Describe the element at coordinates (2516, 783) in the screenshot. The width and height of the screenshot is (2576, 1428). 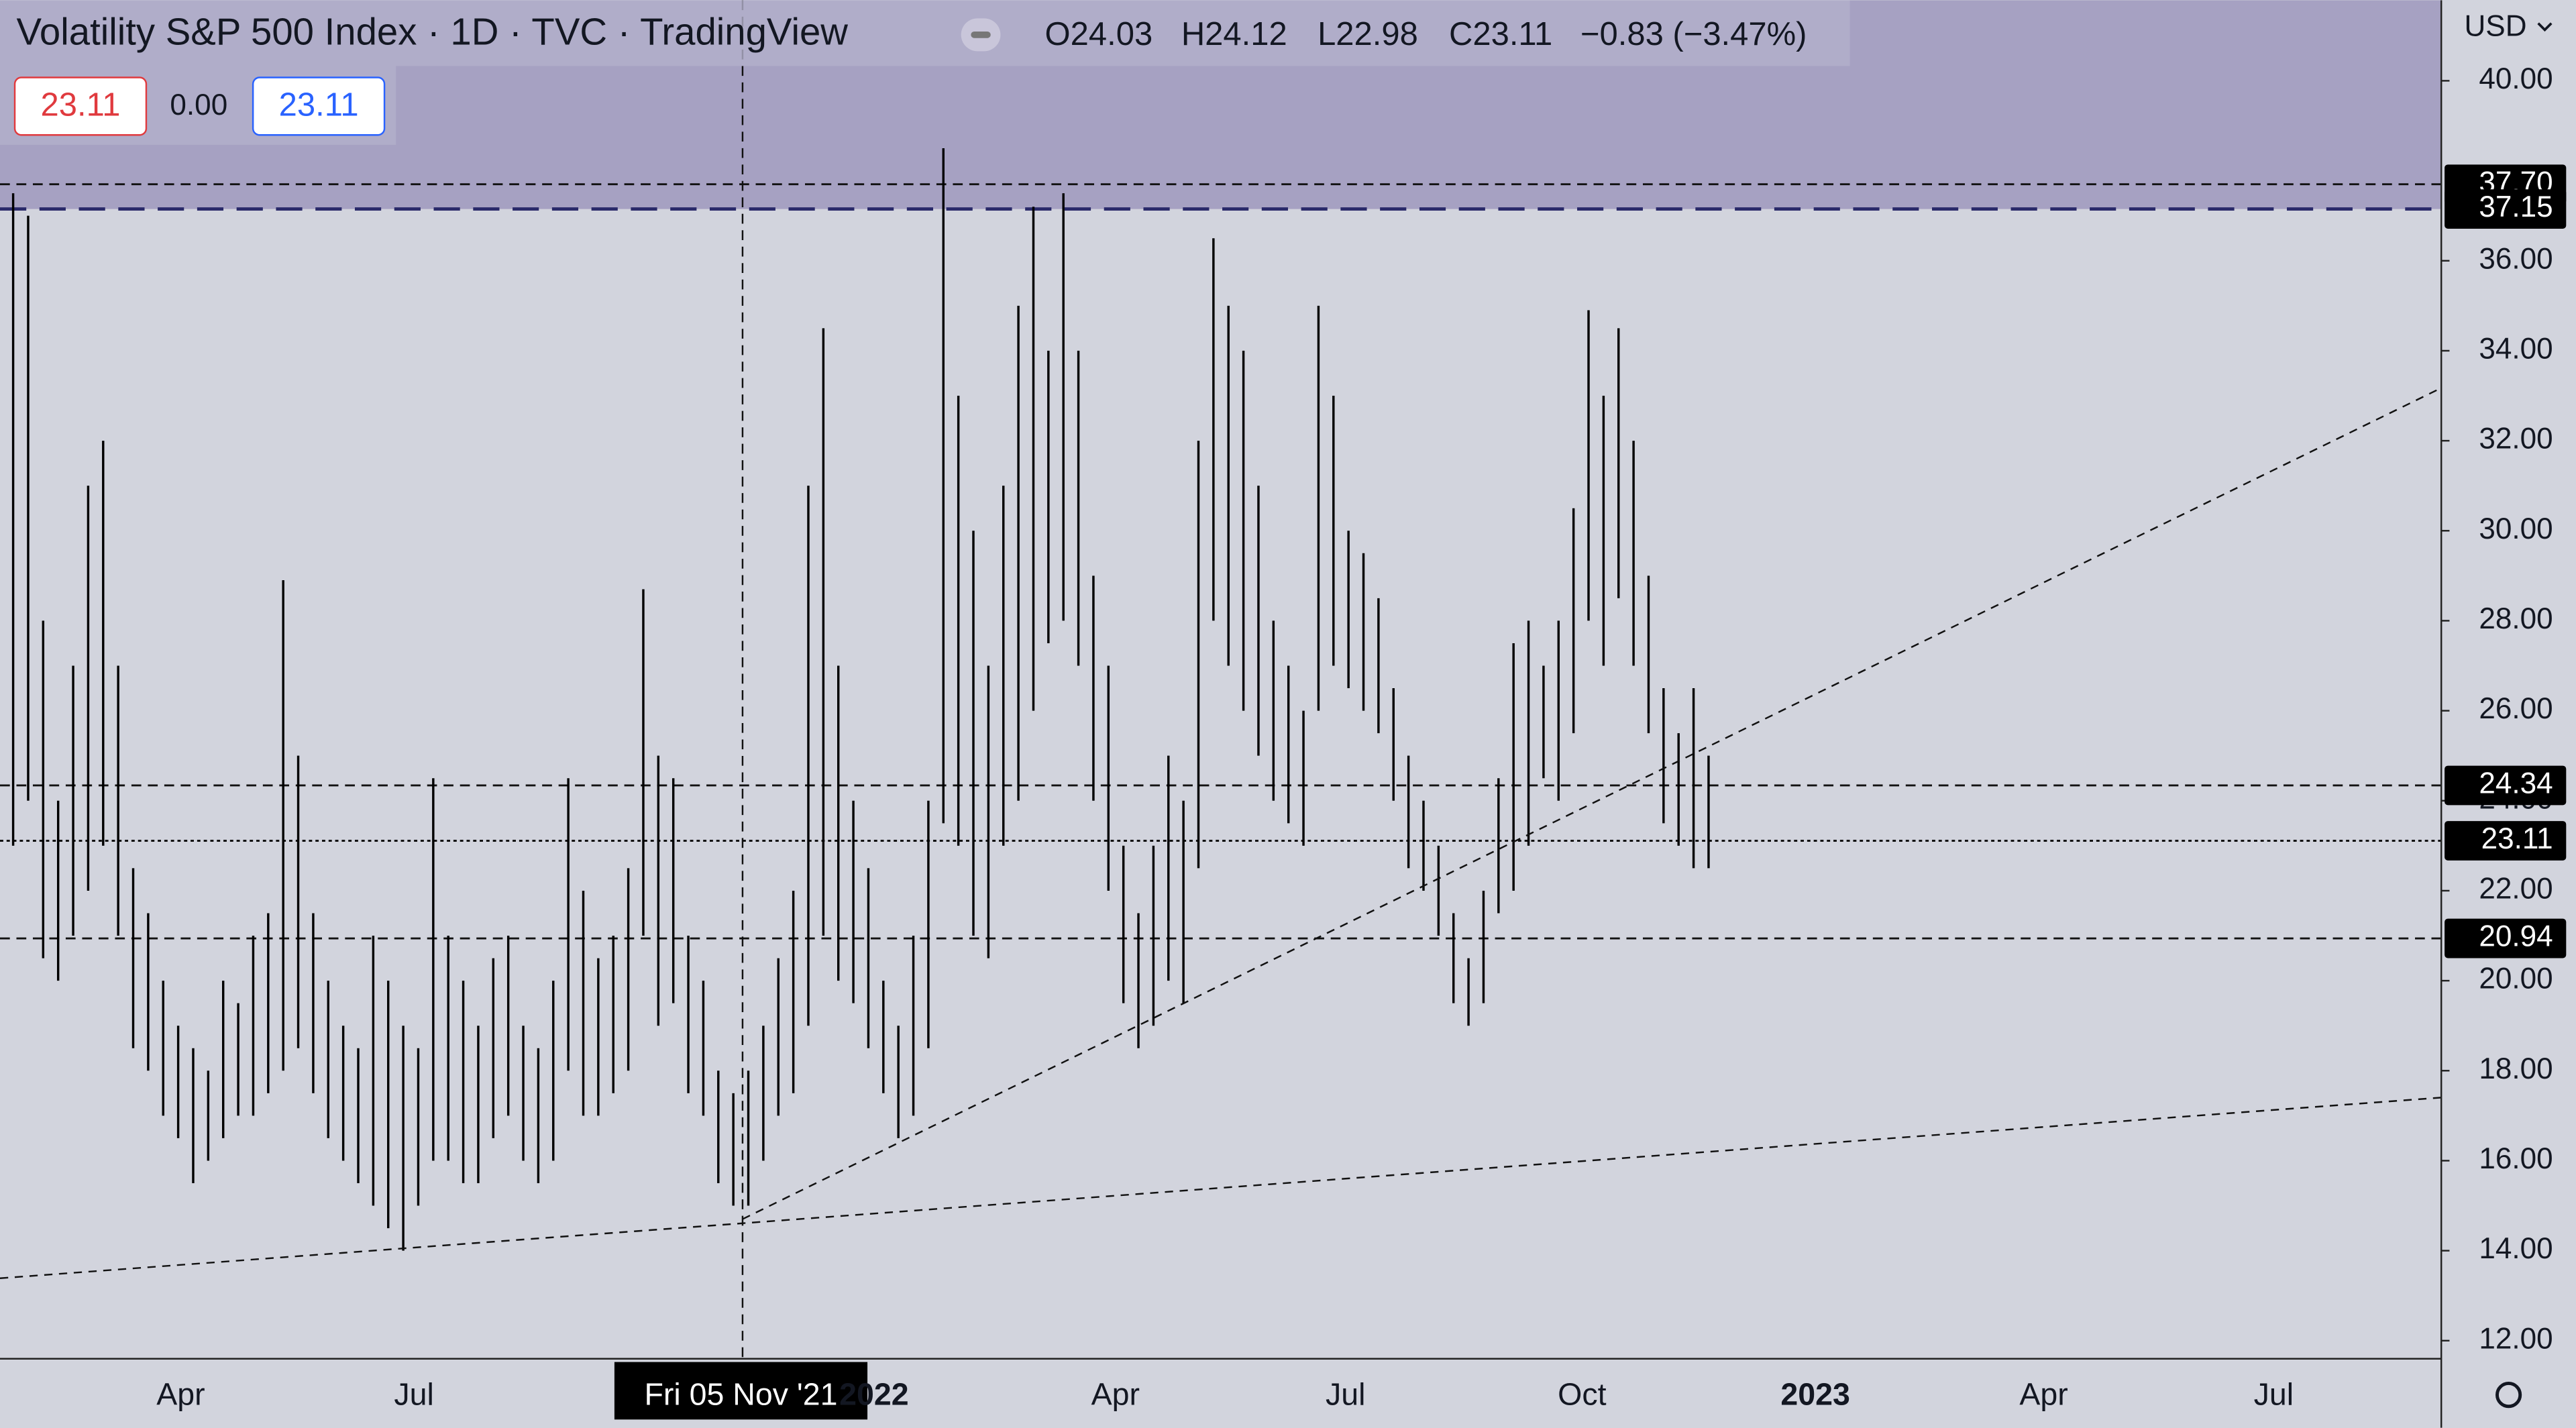
I see `price-label: 24.34` at that location.